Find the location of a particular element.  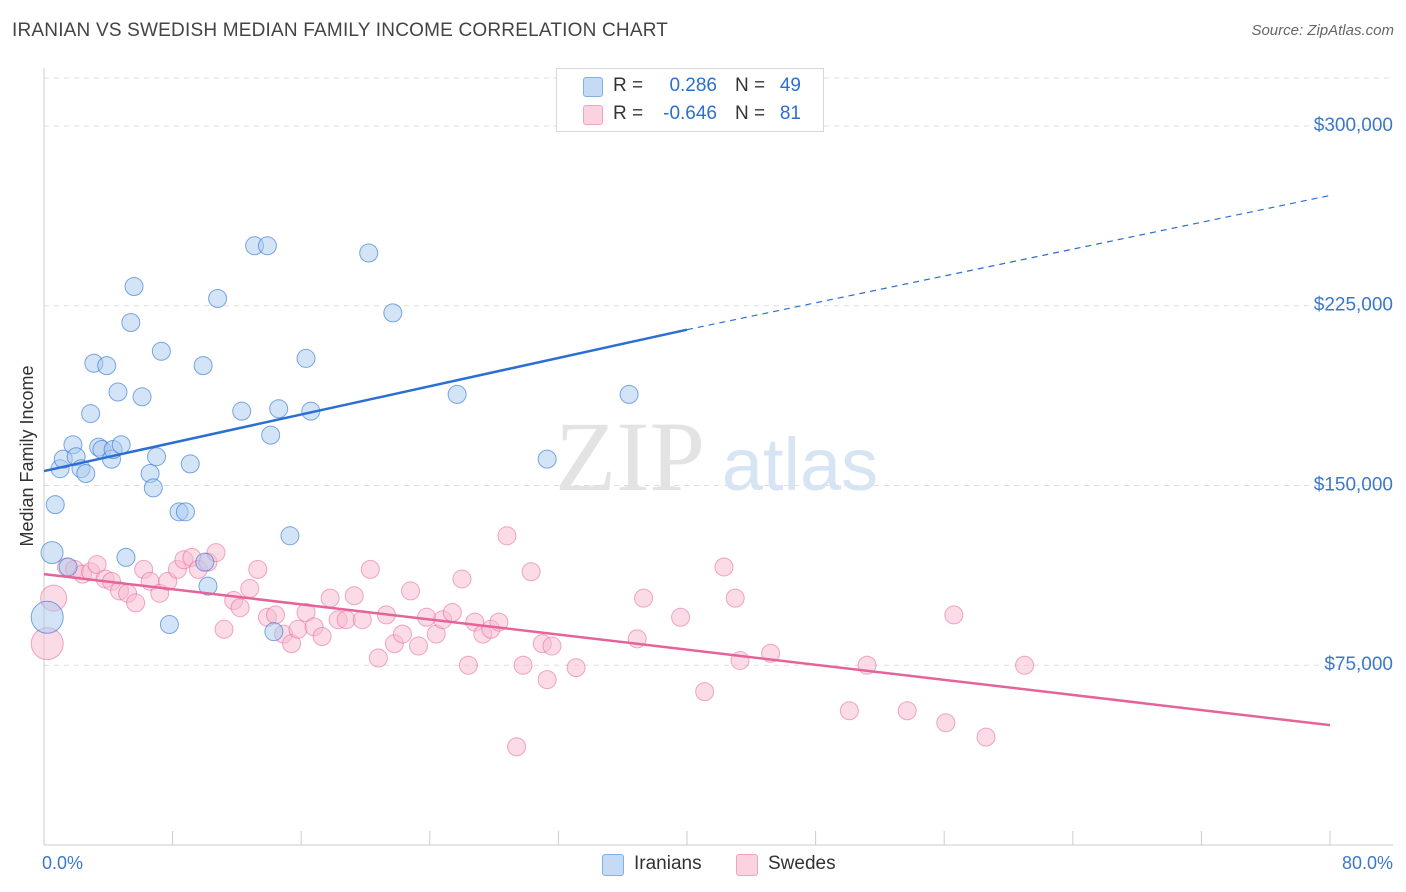

trend-line-iranians is located at coordinates (365, 400).